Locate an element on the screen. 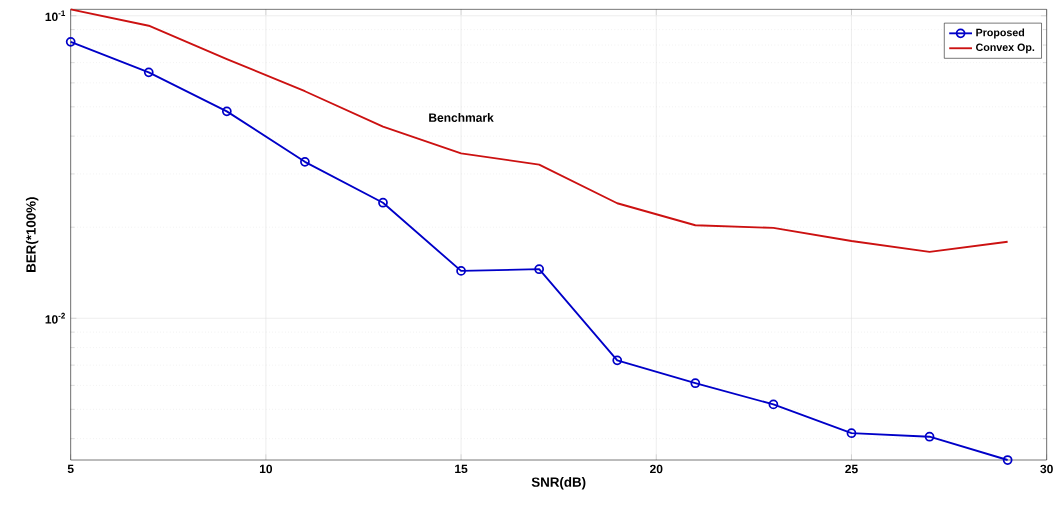  x-tick-label: 5 is located at coordinates (70, 469).